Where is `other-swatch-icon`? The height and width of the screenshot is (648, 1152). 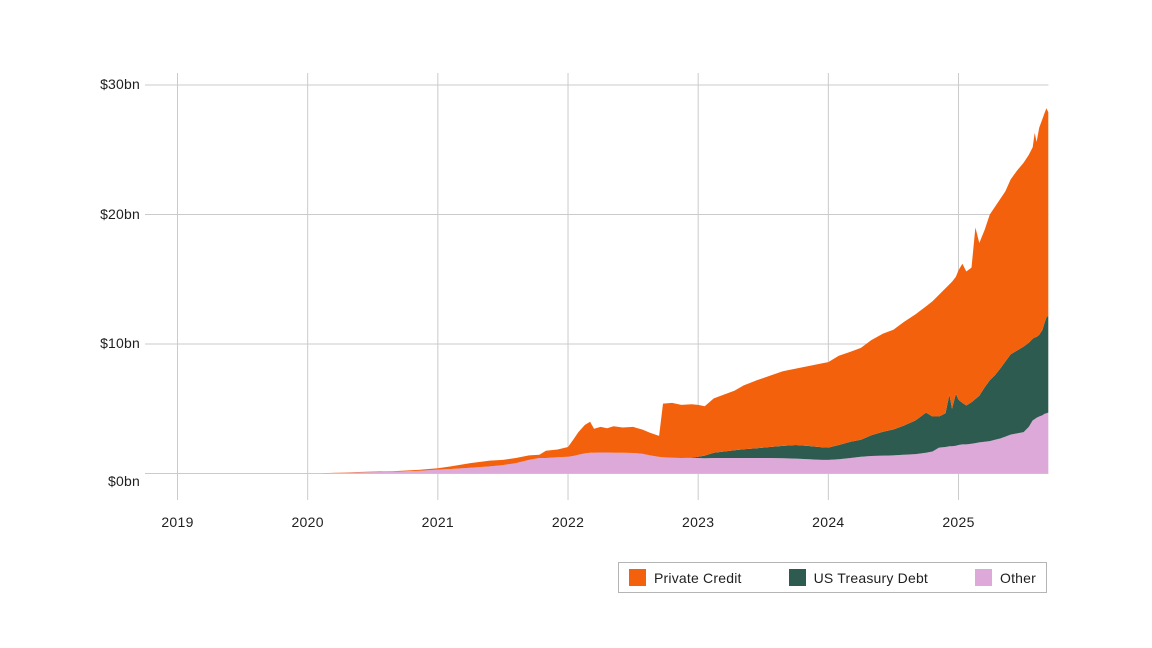
other-swatch-icon is located at coordinates (983, 577).